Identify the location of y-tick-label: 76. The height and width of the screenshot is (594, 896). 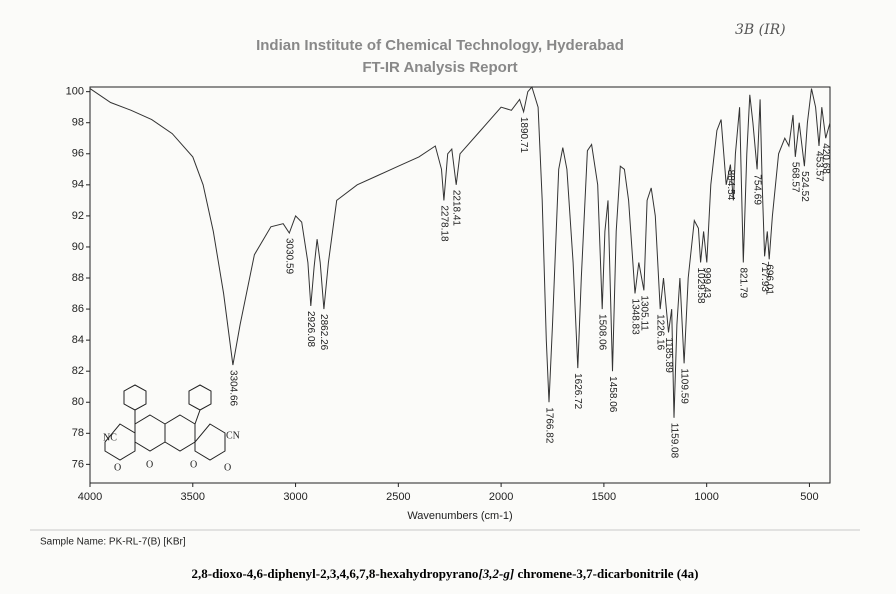
(78, 464).